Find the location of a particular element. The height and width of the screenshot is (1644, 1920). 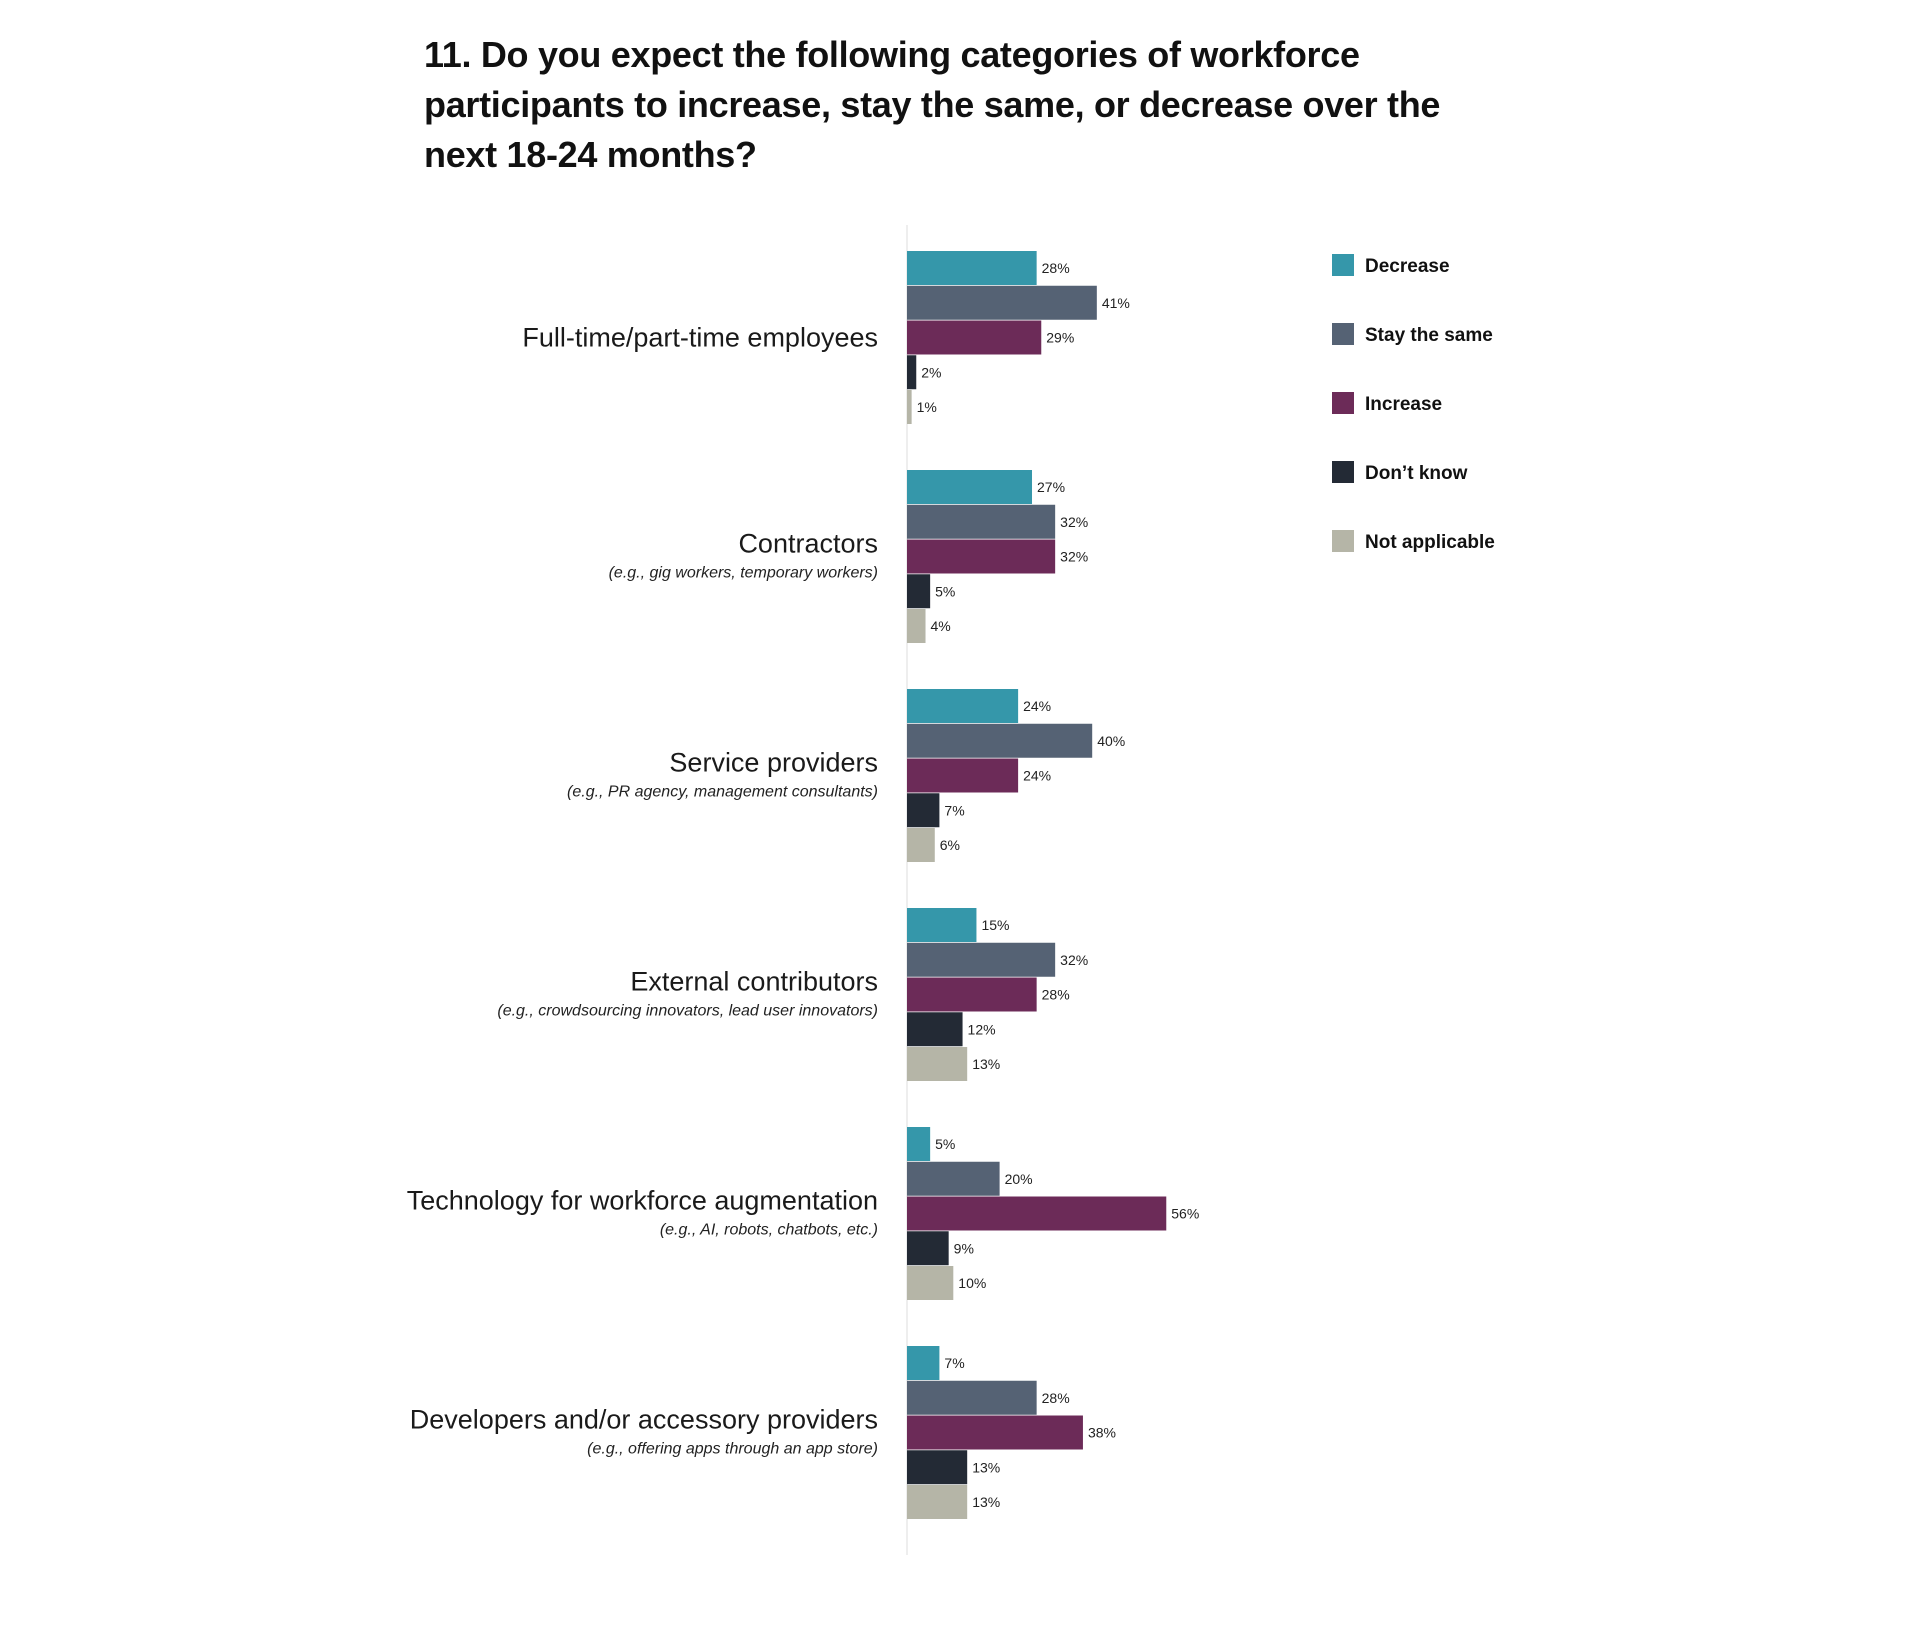

legend-label: Not applicable is located at coordinates (1430, 542).